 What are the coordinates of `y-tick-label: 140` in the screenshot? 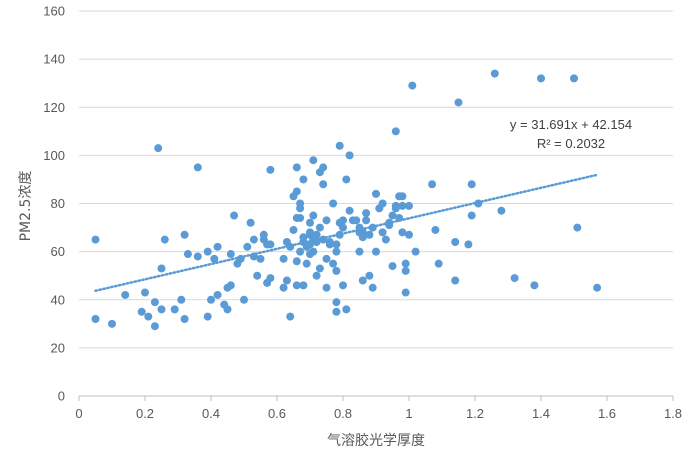 It's located at (54, 59).